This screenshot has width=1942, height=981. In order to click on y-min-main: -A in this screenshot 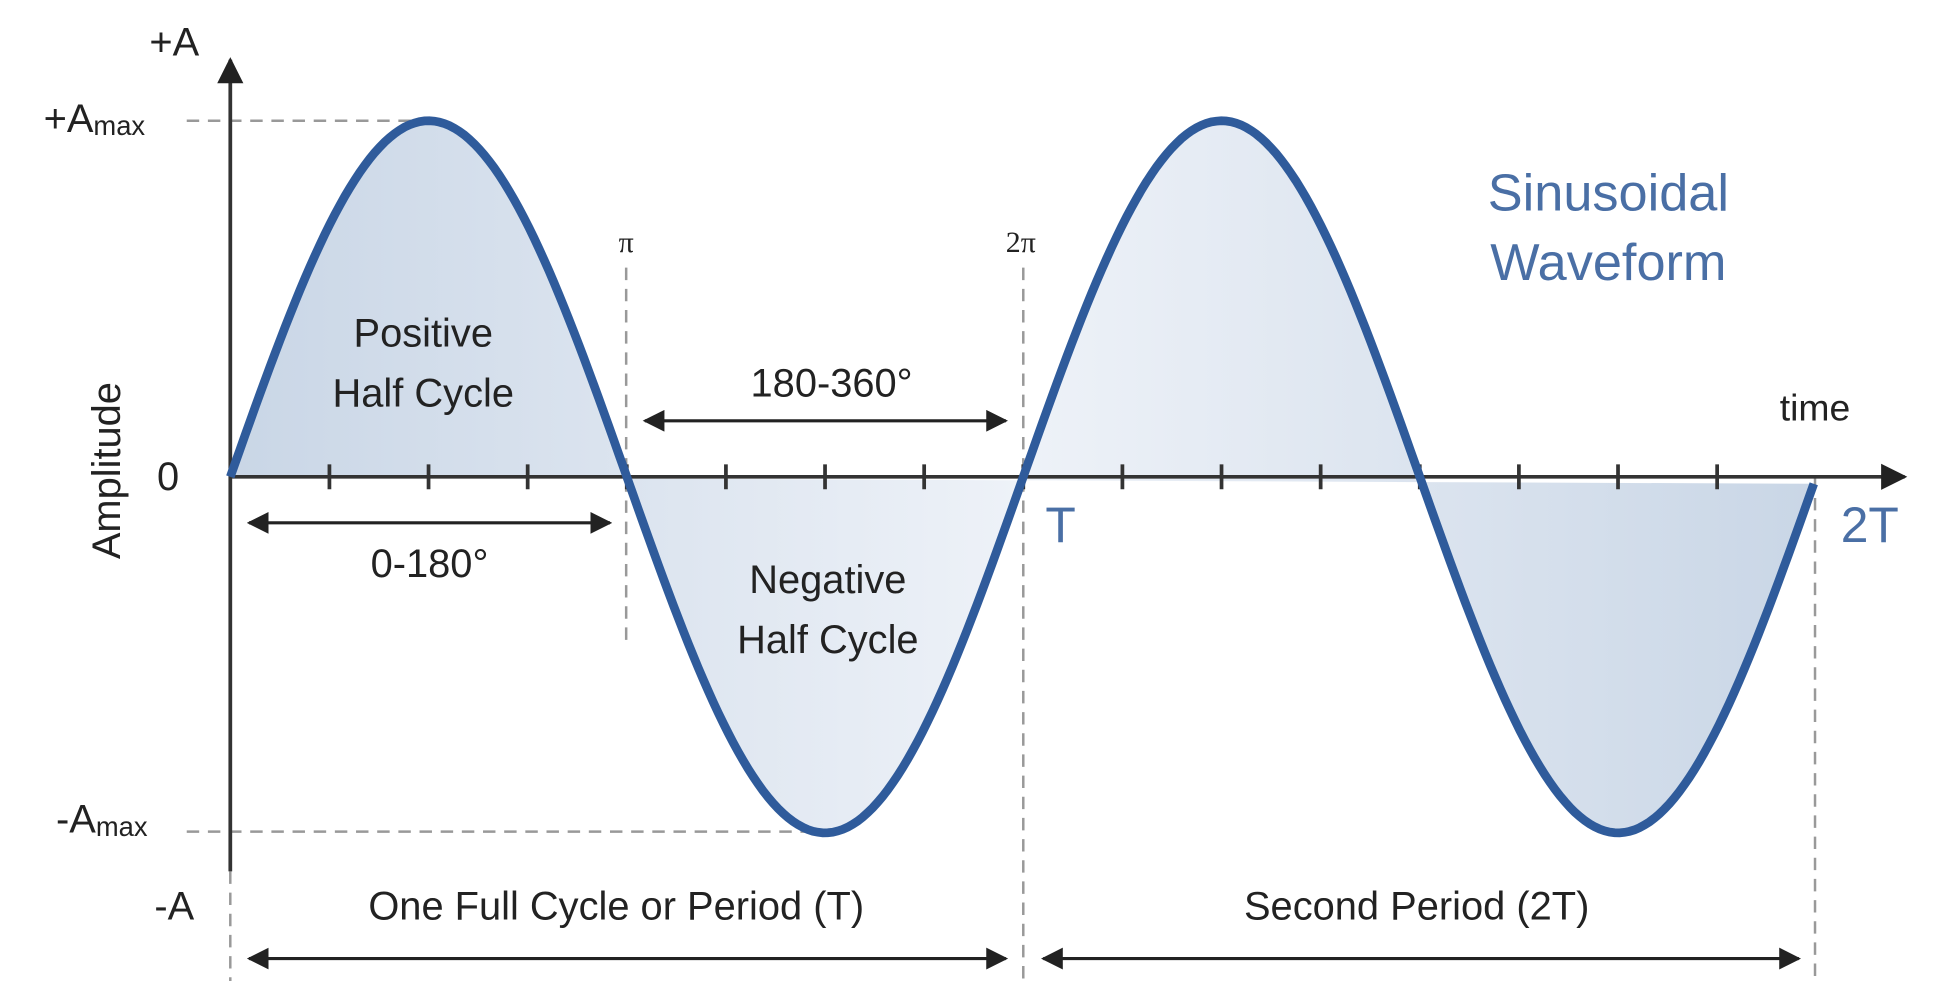, I will do `click(76, 819)`.